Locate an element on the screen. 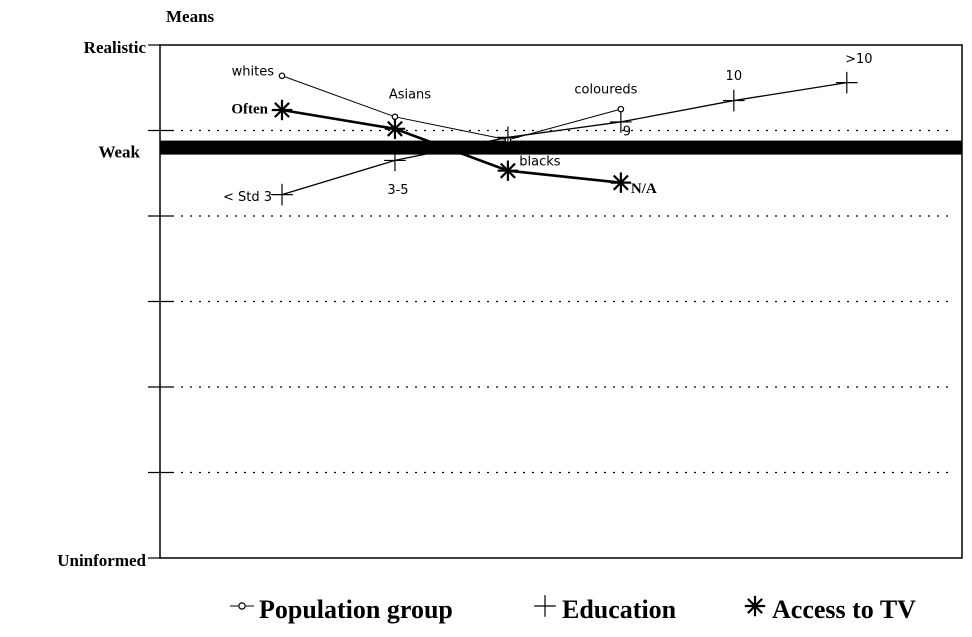 The width and height of the screenshot is (972, 637). point-label: 3-5 is located at coordinates (397, 190).